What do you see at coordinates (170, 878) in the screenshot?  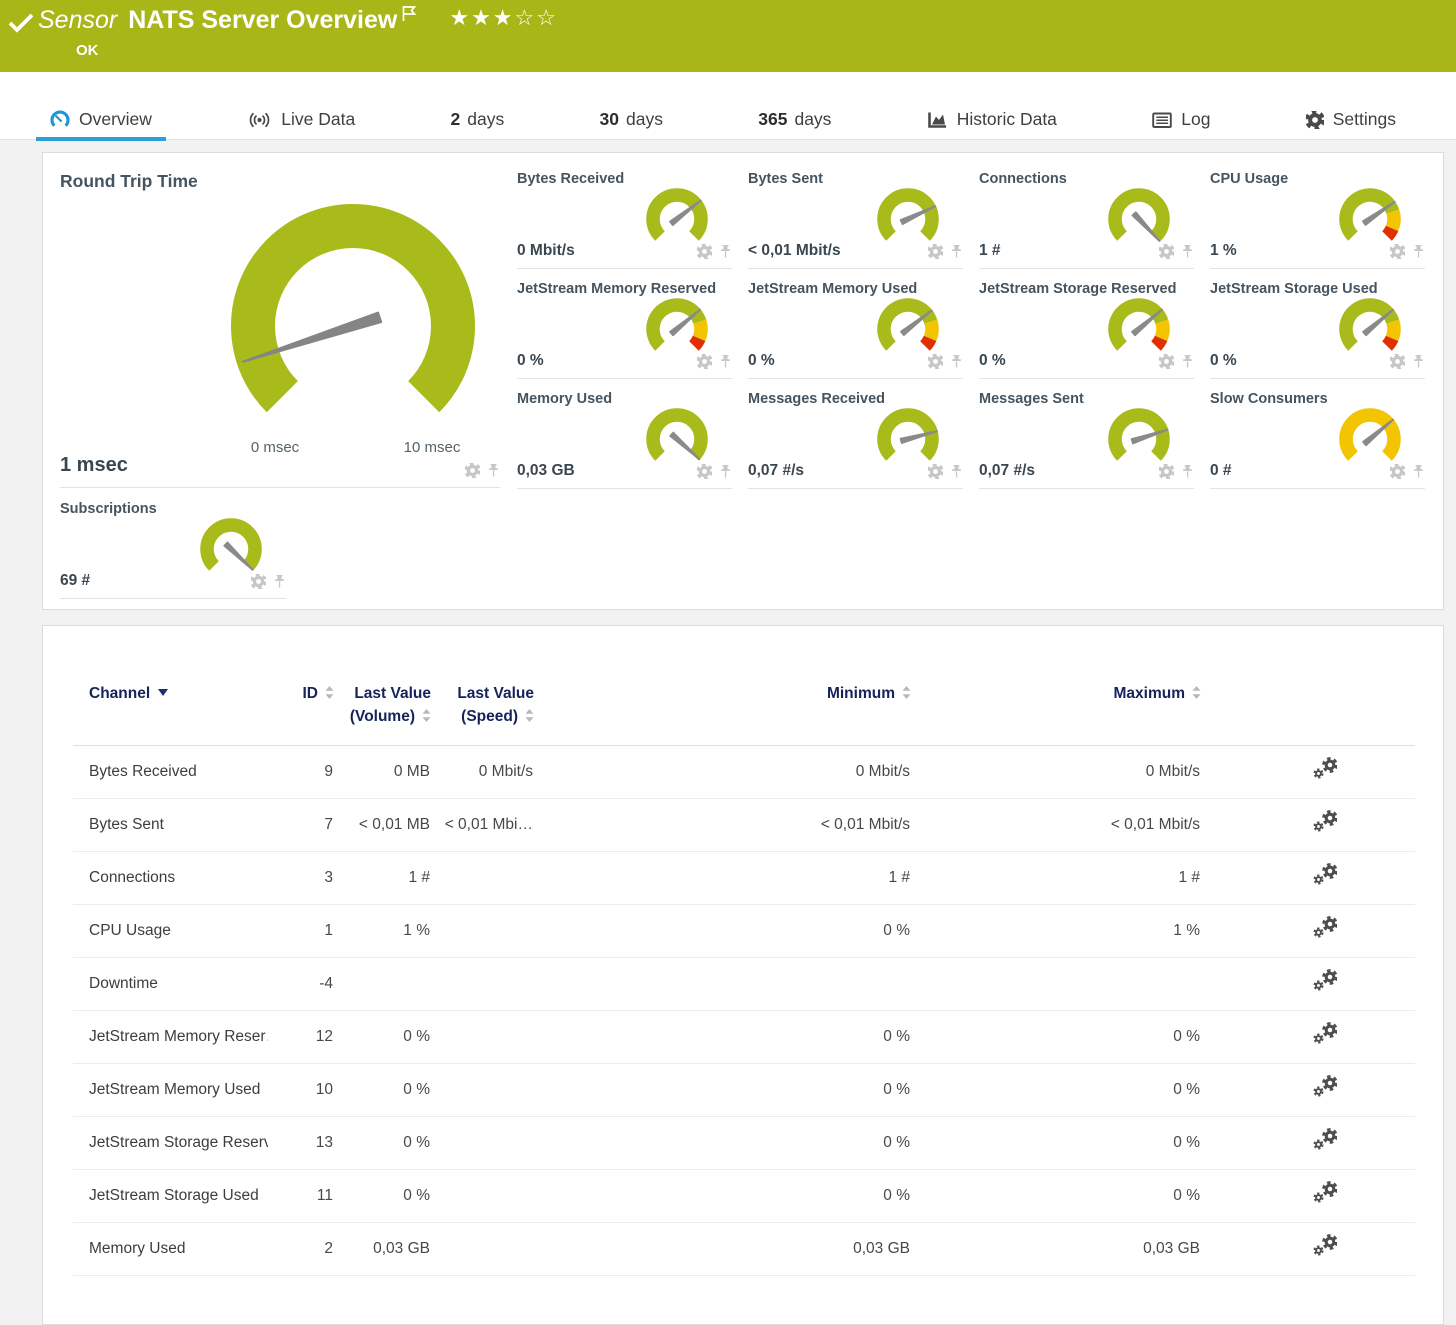 I see `cell-channel: Connections` at bounding box center [170, 878].